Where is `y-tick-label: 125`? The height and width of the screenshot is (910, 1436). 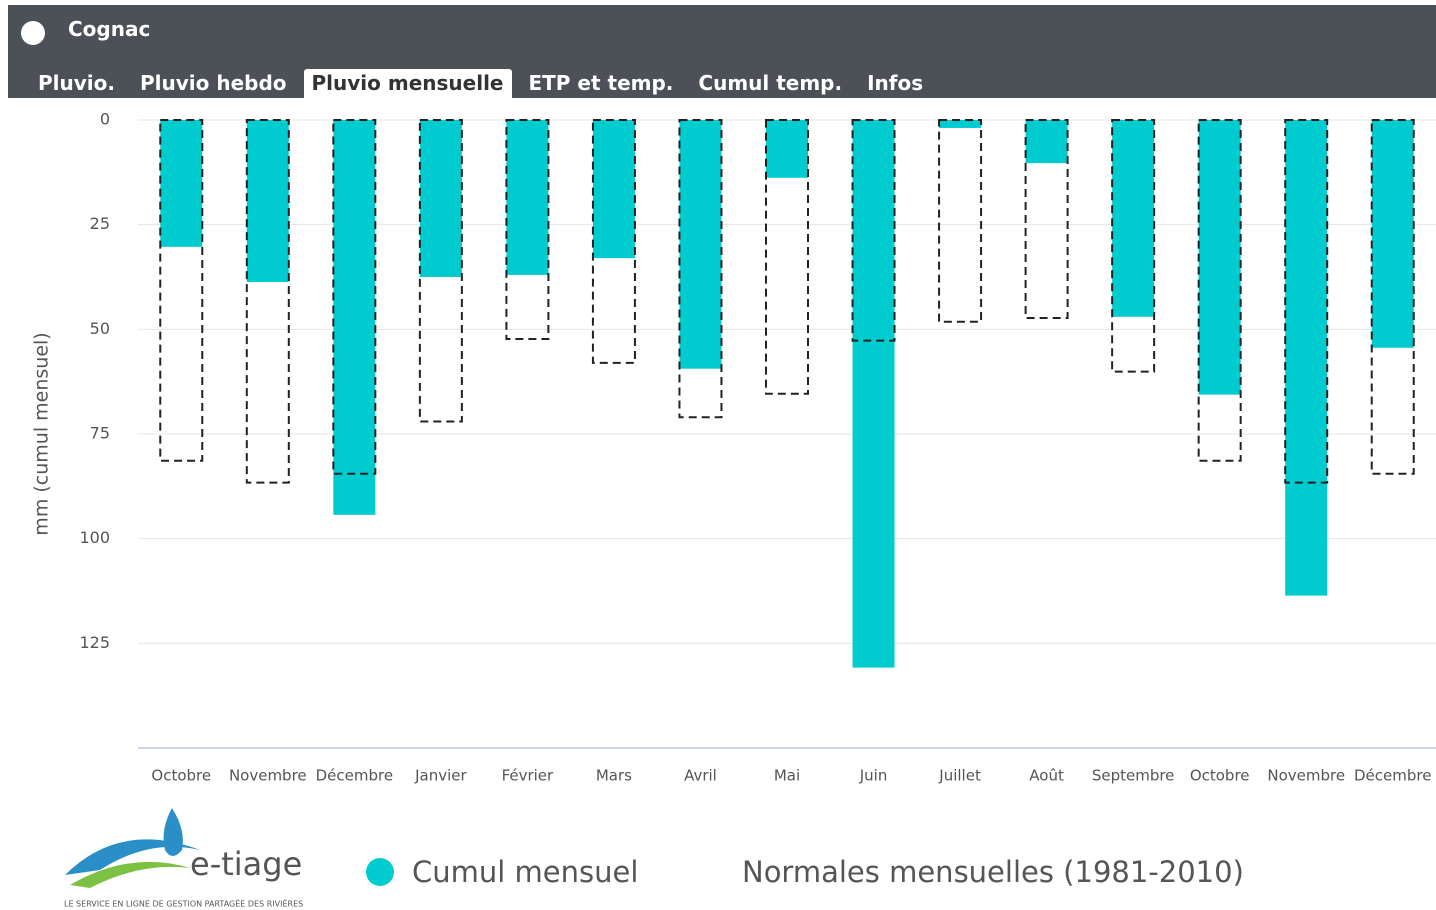
y-tick-label: 125 is located at coordinates (94, 642).